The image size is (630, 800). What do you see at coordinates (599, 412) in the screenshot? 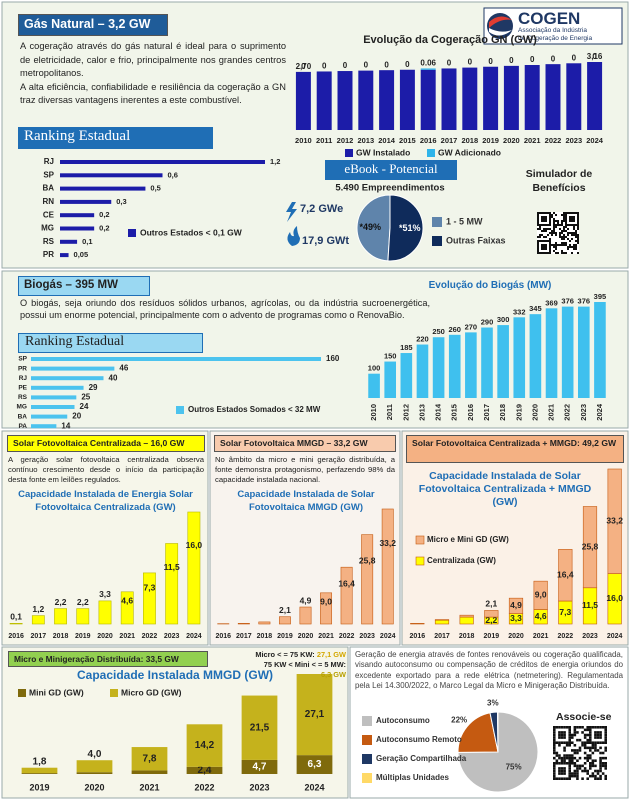
I see `x-tick-label: 2024` at bounding box center [599, 412].